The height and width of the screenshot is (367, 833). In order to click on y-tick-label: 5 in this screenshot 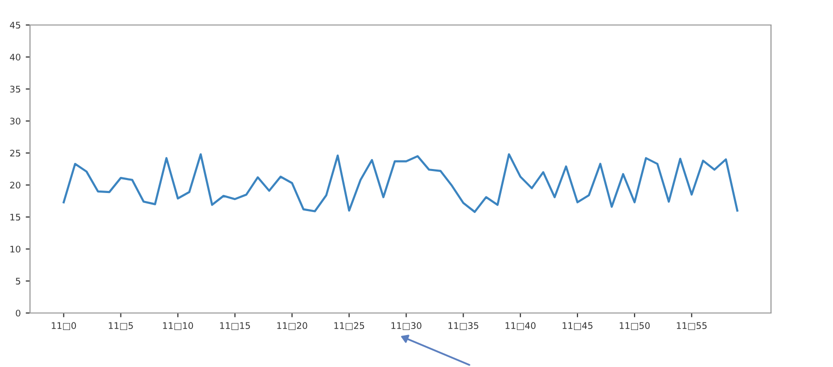, I will do `click(18, 281)`.